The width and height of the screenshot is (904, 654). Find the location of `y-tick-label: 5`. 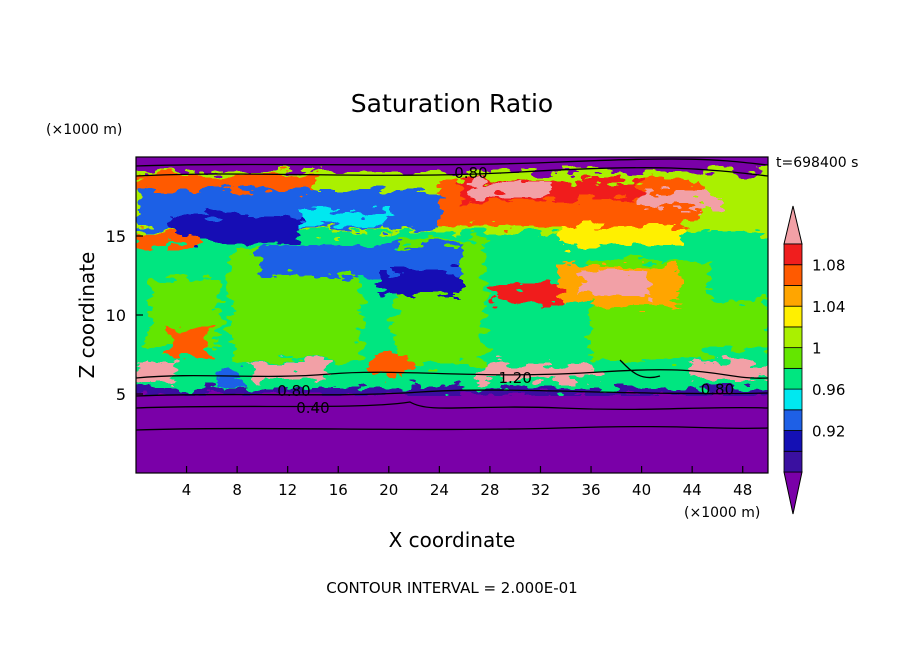

y-tick-label: 5 is located at coordinates (121, 394).